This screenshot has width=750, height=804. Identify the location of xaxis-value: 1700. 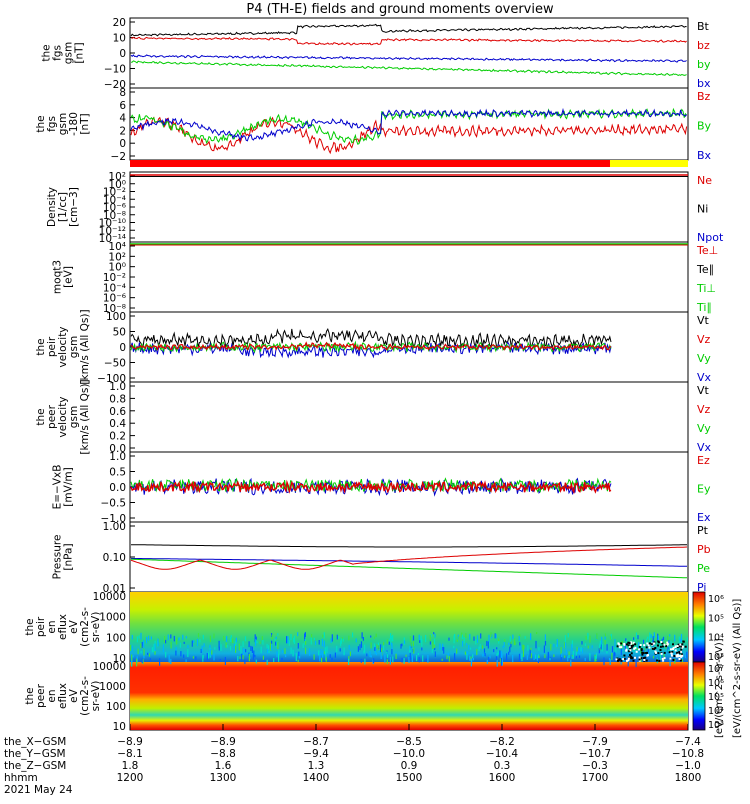
(595, 778).